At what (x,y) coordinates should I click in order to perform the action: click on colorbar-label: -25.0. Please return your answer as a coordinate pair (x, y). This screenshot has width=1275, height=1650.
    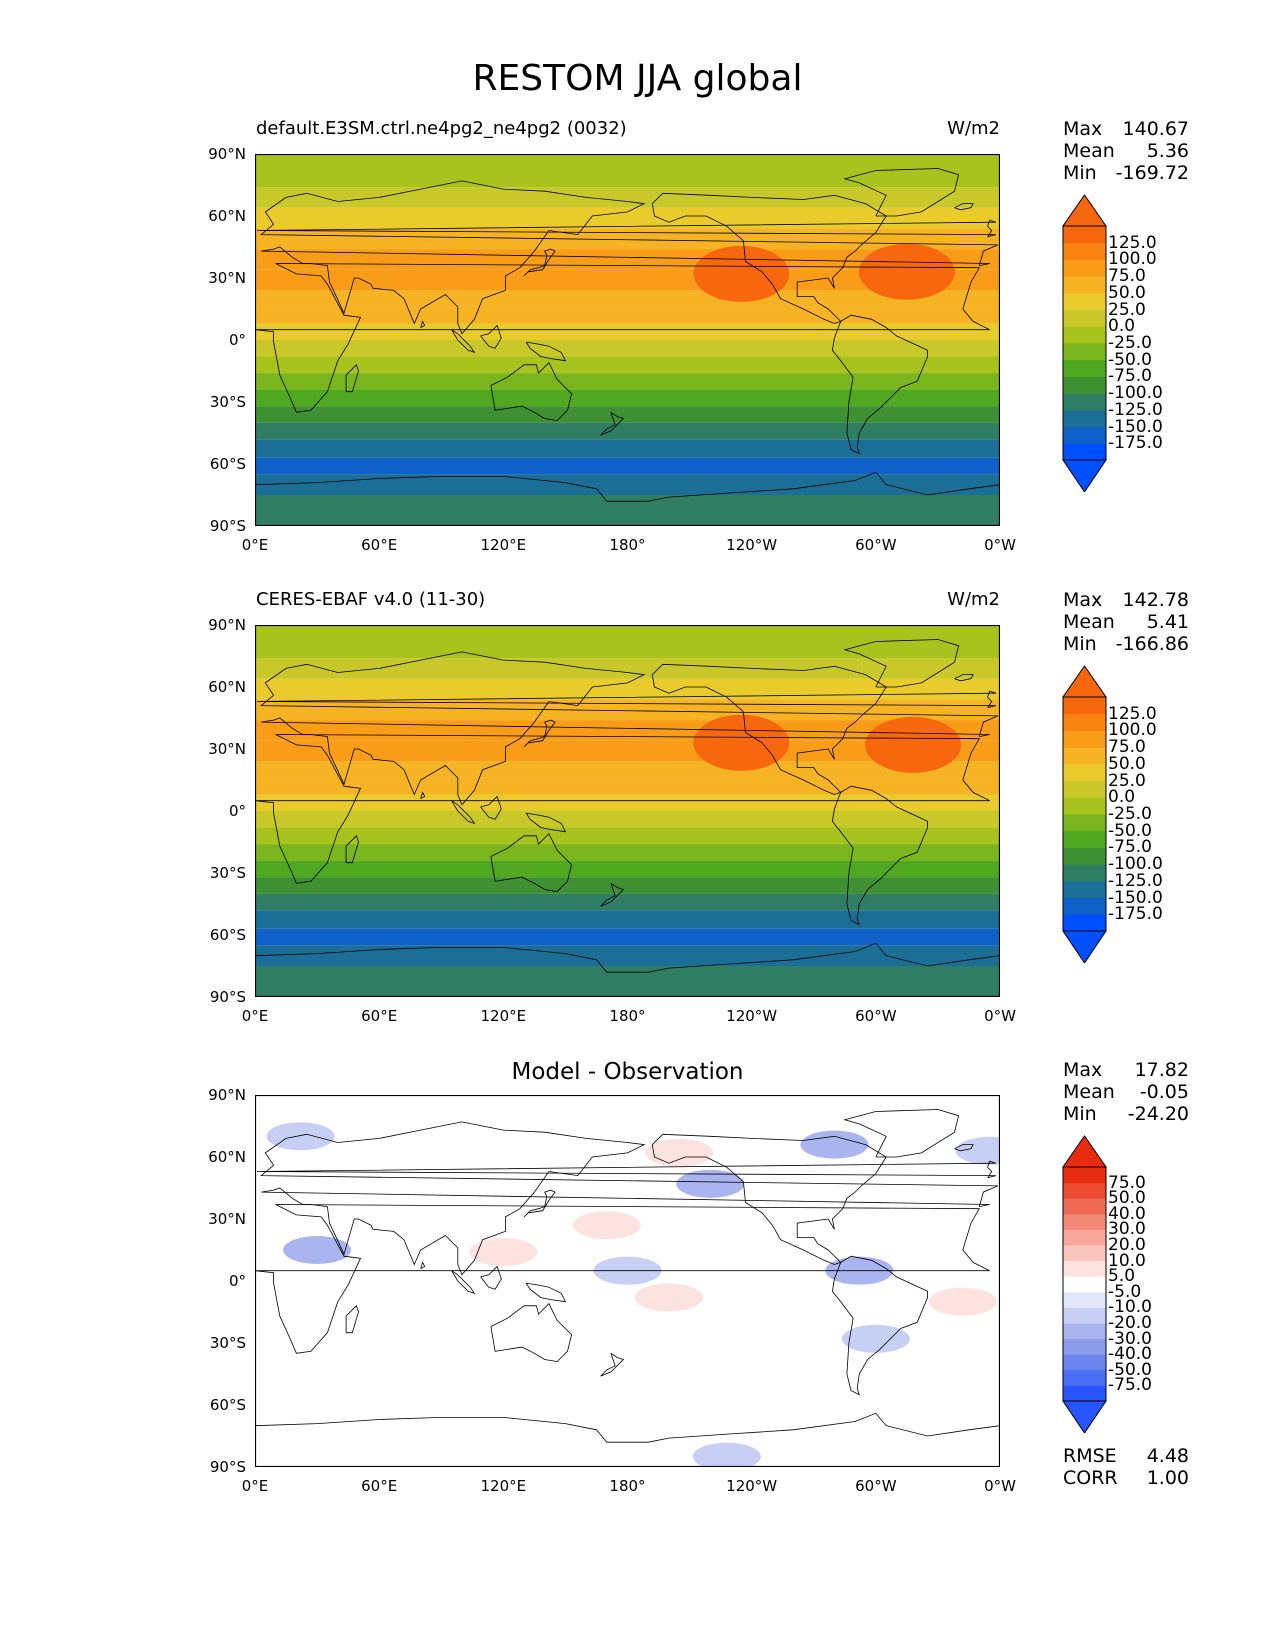
    Looking at the image, I should click on (1130, 814).